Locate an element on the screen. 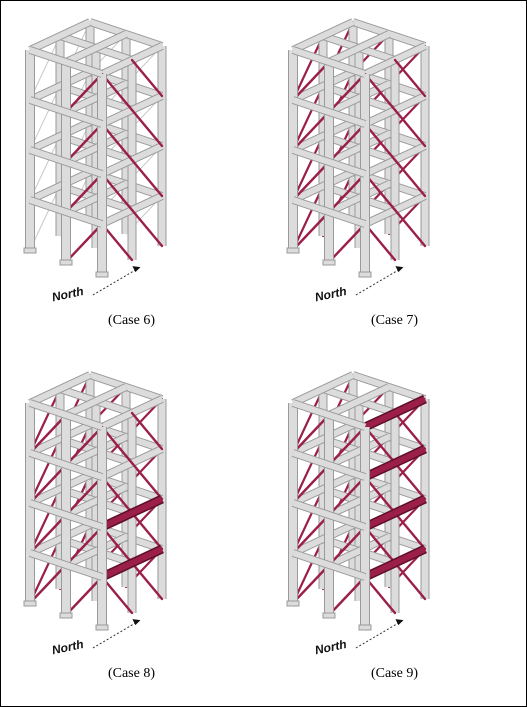 The image size is (527, 707). structure-diagram-case-7: North is located at coordinates (358, 161).